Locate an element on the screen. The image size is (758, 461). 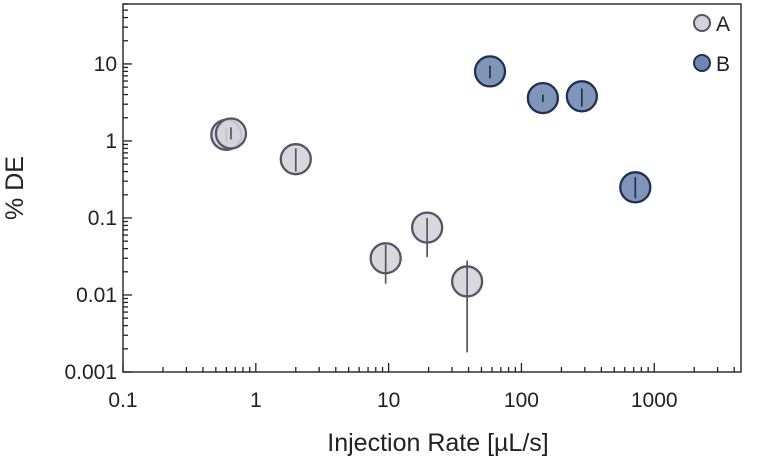
legend-marker-A is located at coordinates (702, 23).